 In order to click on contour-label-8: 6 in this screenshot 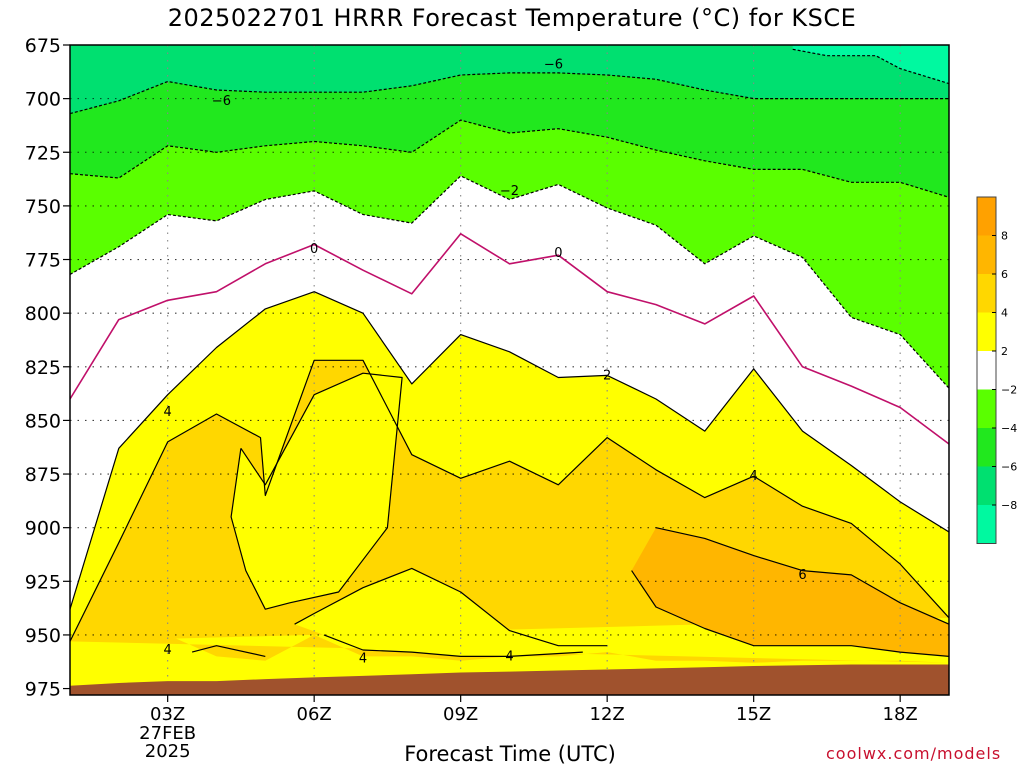, I will do `click(802, 575)`.